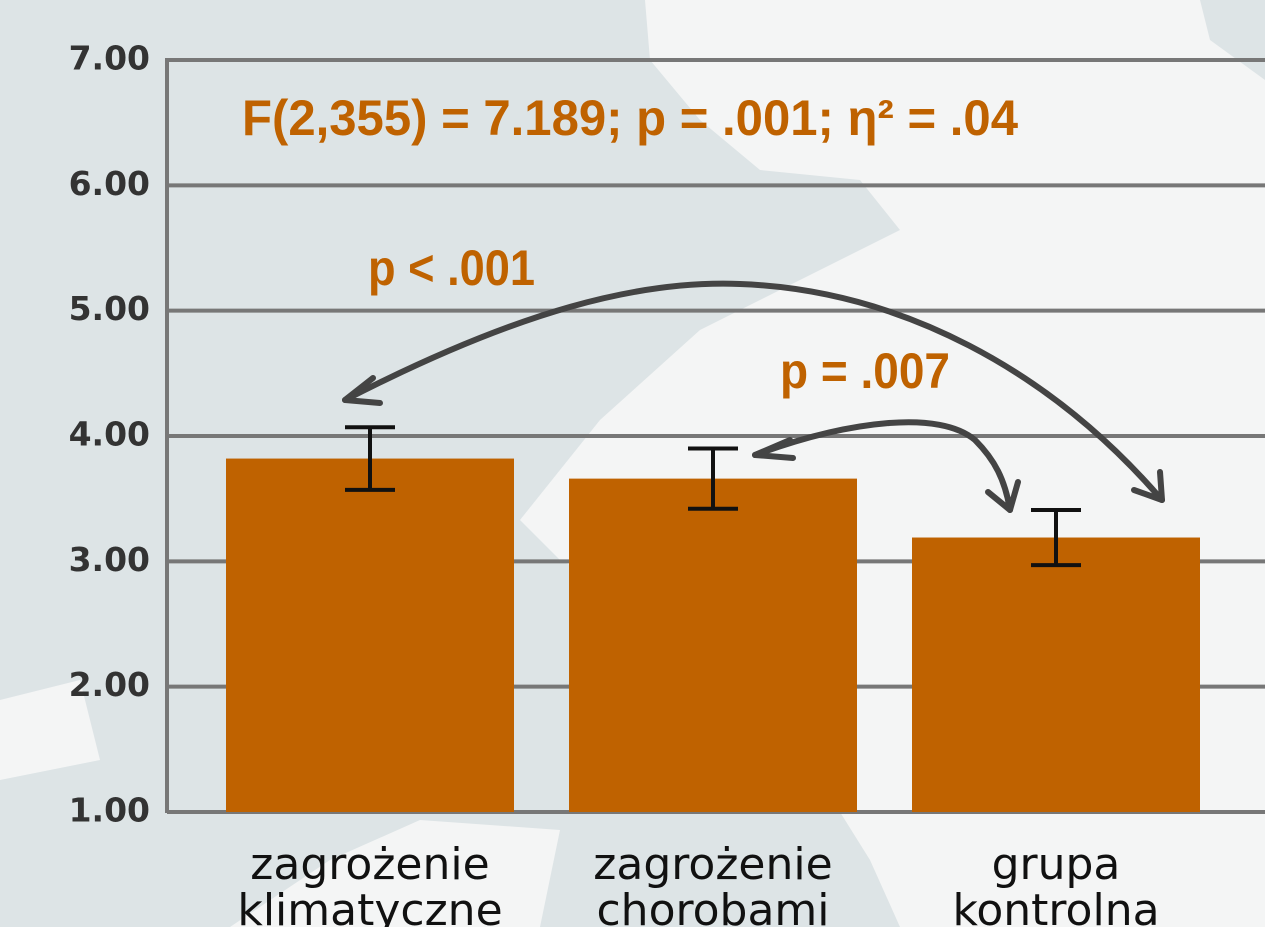 The image size is (1265, 927). Describe the element at coordinates (109, 434) in the screenshot. I see `y-tick-label: 4.00` at that location.